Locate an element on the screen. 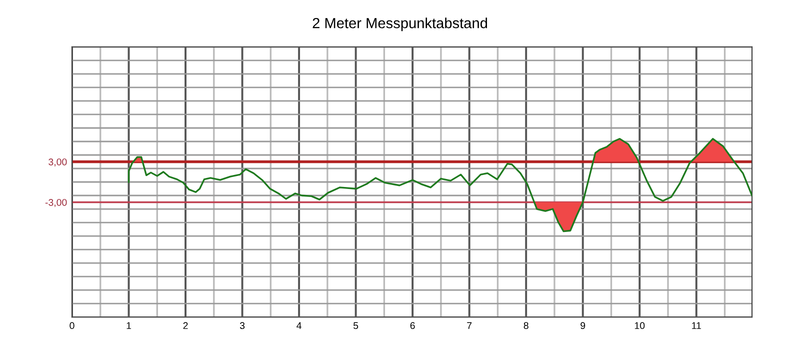 The height and width of the screenshot is (348, 800). x-tick-label: 10 is located at coordinates (639, 326).